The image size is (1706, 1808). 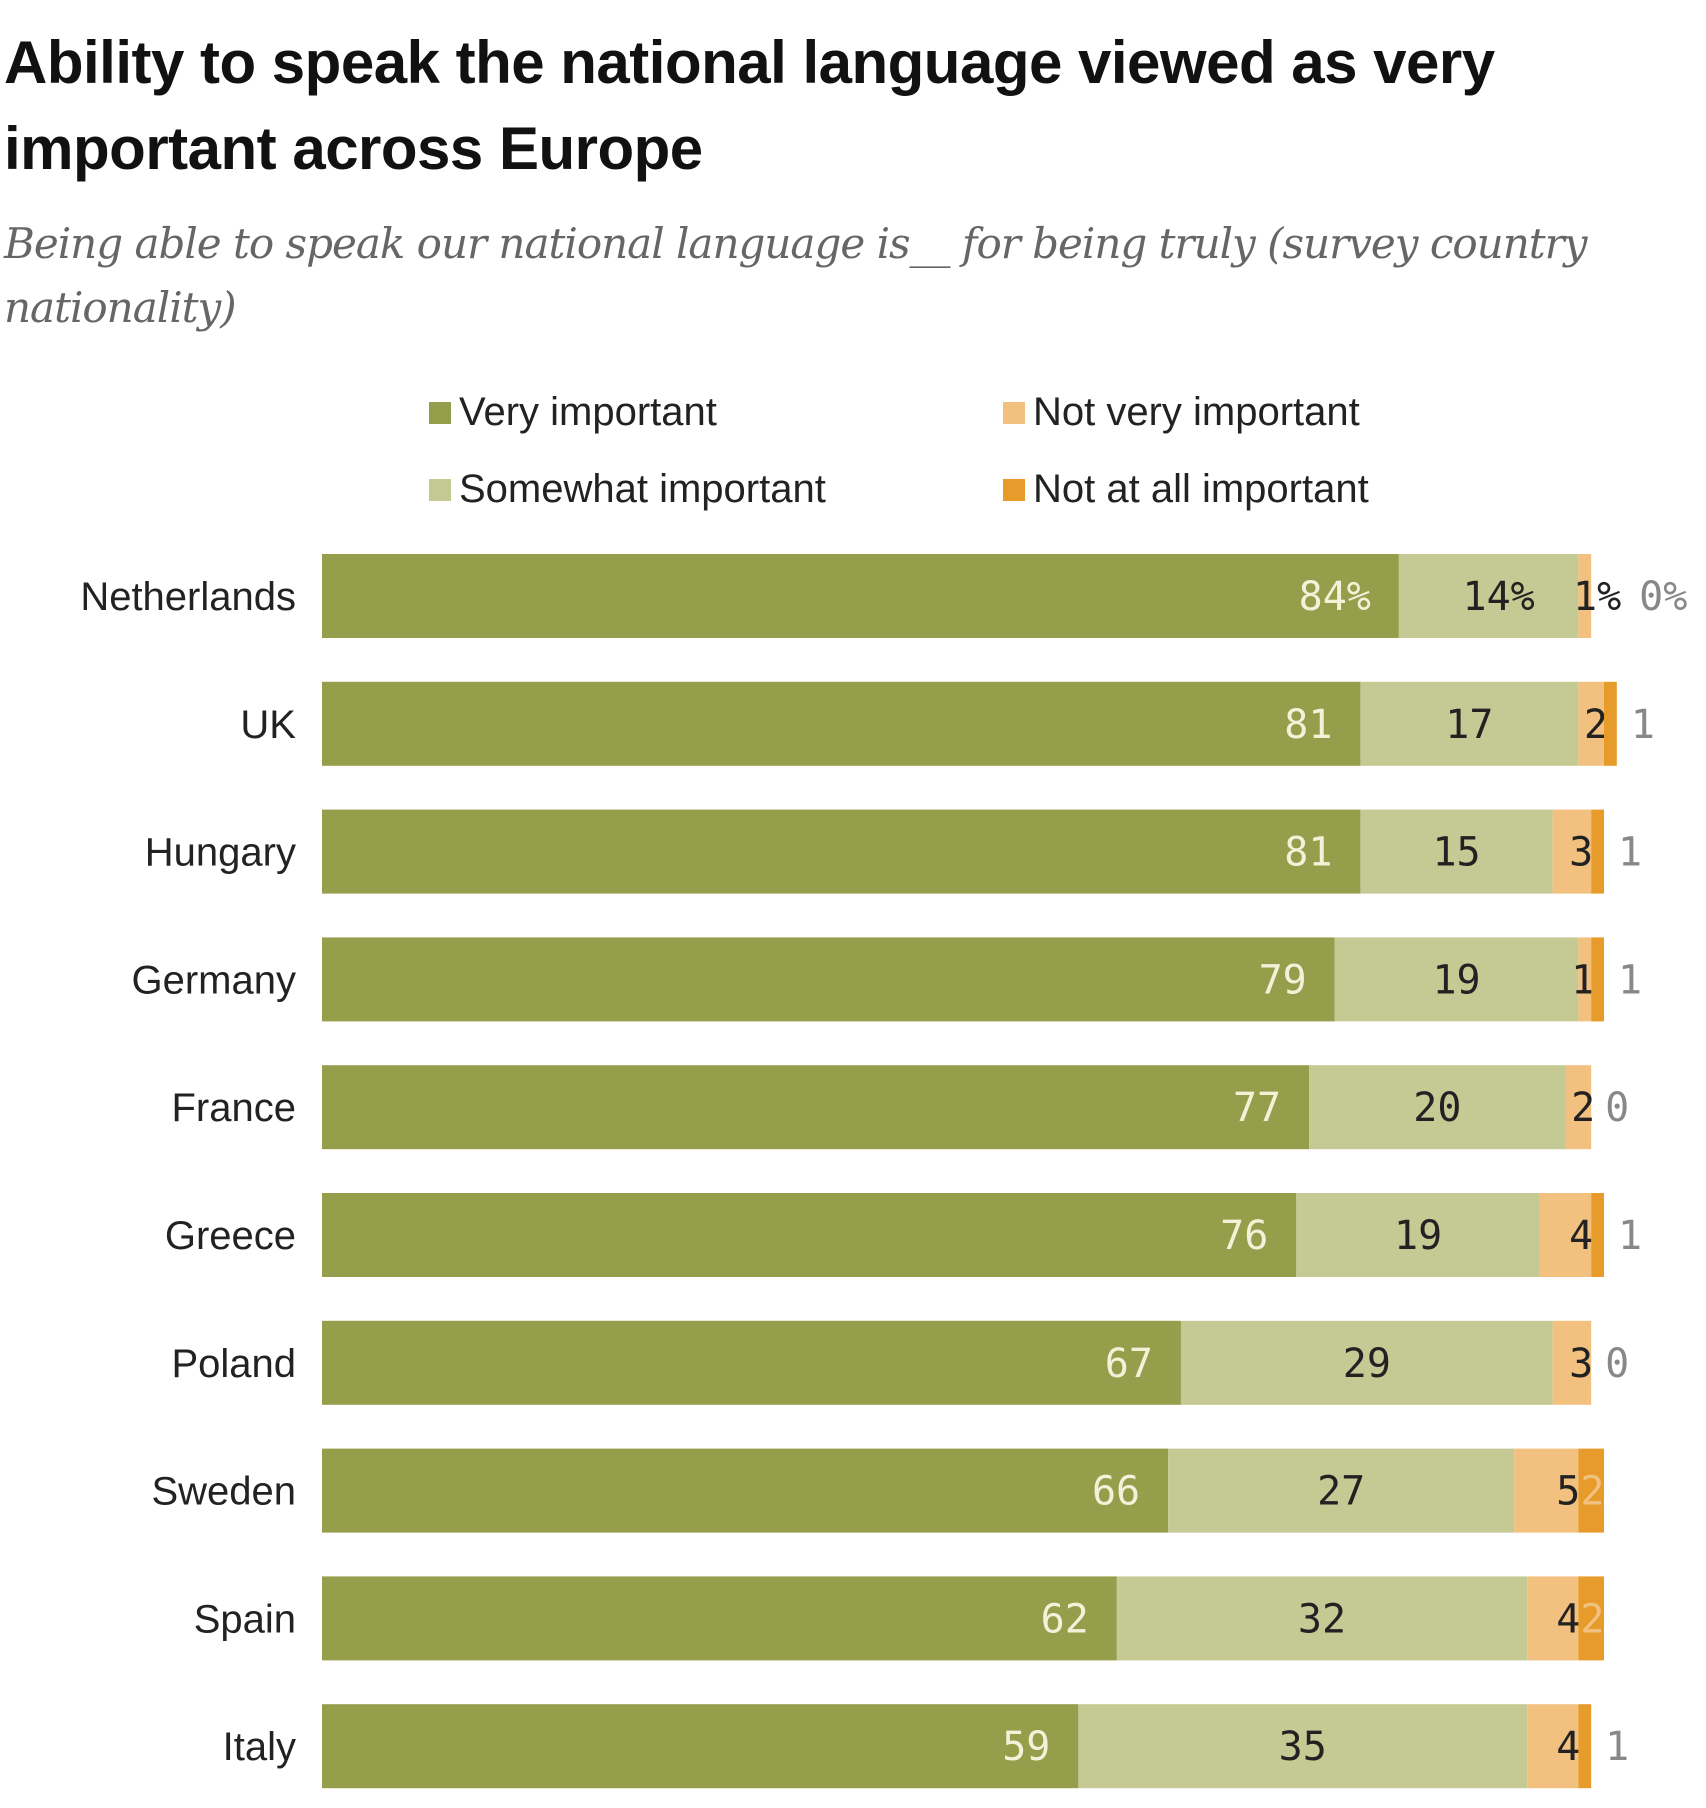 What do you see at coordinates (1116, 1492) in the screenshot?
I see `data-label: 66` at bounding box center [1116, 1492].